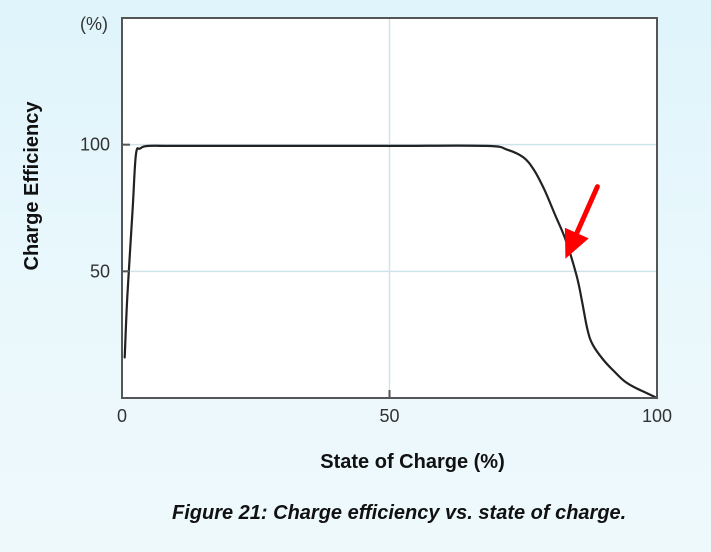 This screenshot has height=552, width=711. I want to click on x-tick-label-0: 0, so click(122, 416).